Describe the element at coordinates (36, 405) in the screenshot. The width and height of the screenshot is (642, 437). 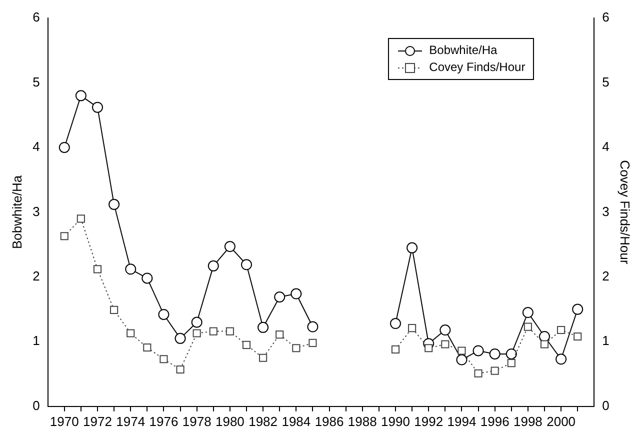
I see `y-tick-label: 0` at that location.